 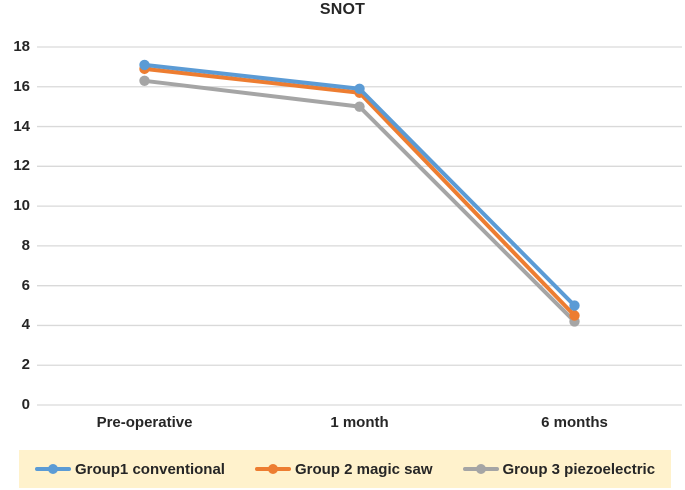 What do you see at coordinates (25, 404) in the screenshot?
I see `y-tick-label-0: 0` at bounding box center [25, 404].